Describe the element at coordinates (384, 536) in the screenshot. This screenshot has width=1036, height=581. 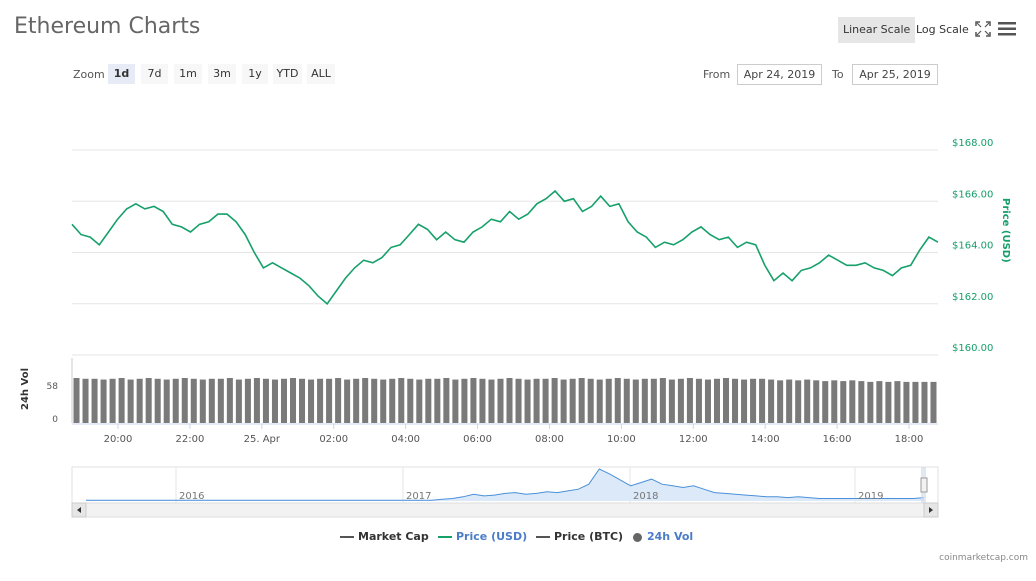
I see `legend-item-market-cap: Market Cap` at that location.